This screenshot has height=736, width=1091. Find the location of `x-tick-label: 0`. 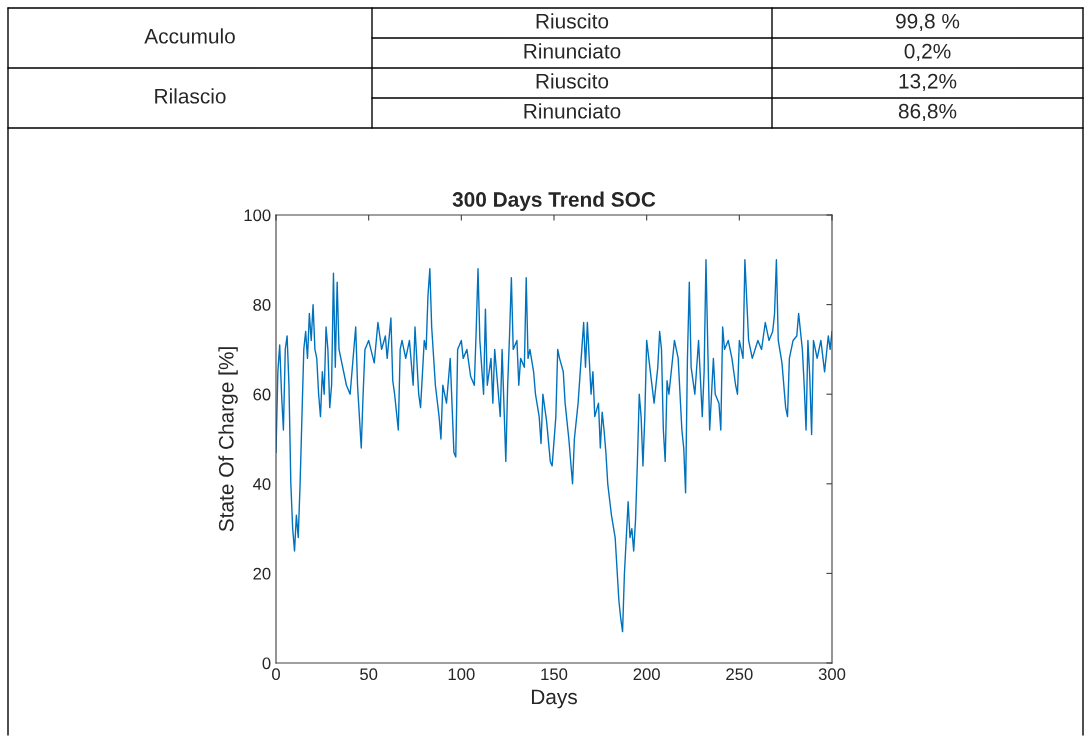

x-tick-label: 0 is located at coordinates (276, 674).